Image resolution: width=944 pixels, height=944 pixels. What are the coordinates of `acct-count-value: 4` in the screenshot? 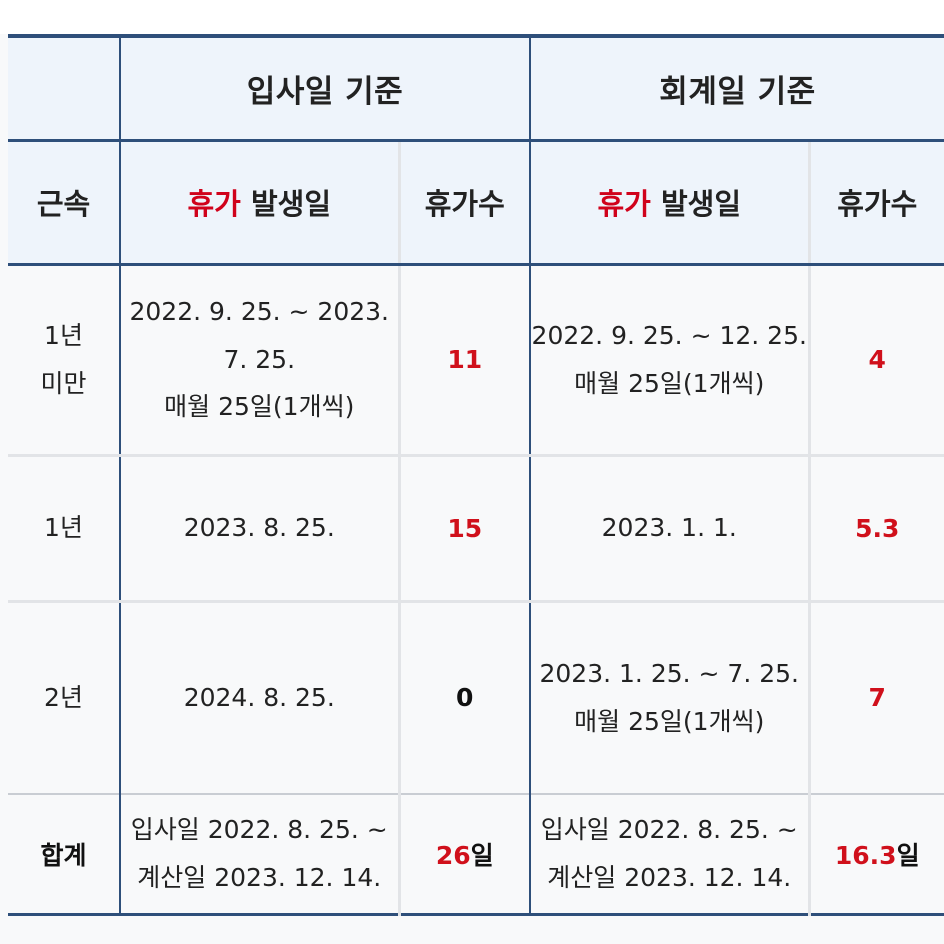 It's located at (877, 359).